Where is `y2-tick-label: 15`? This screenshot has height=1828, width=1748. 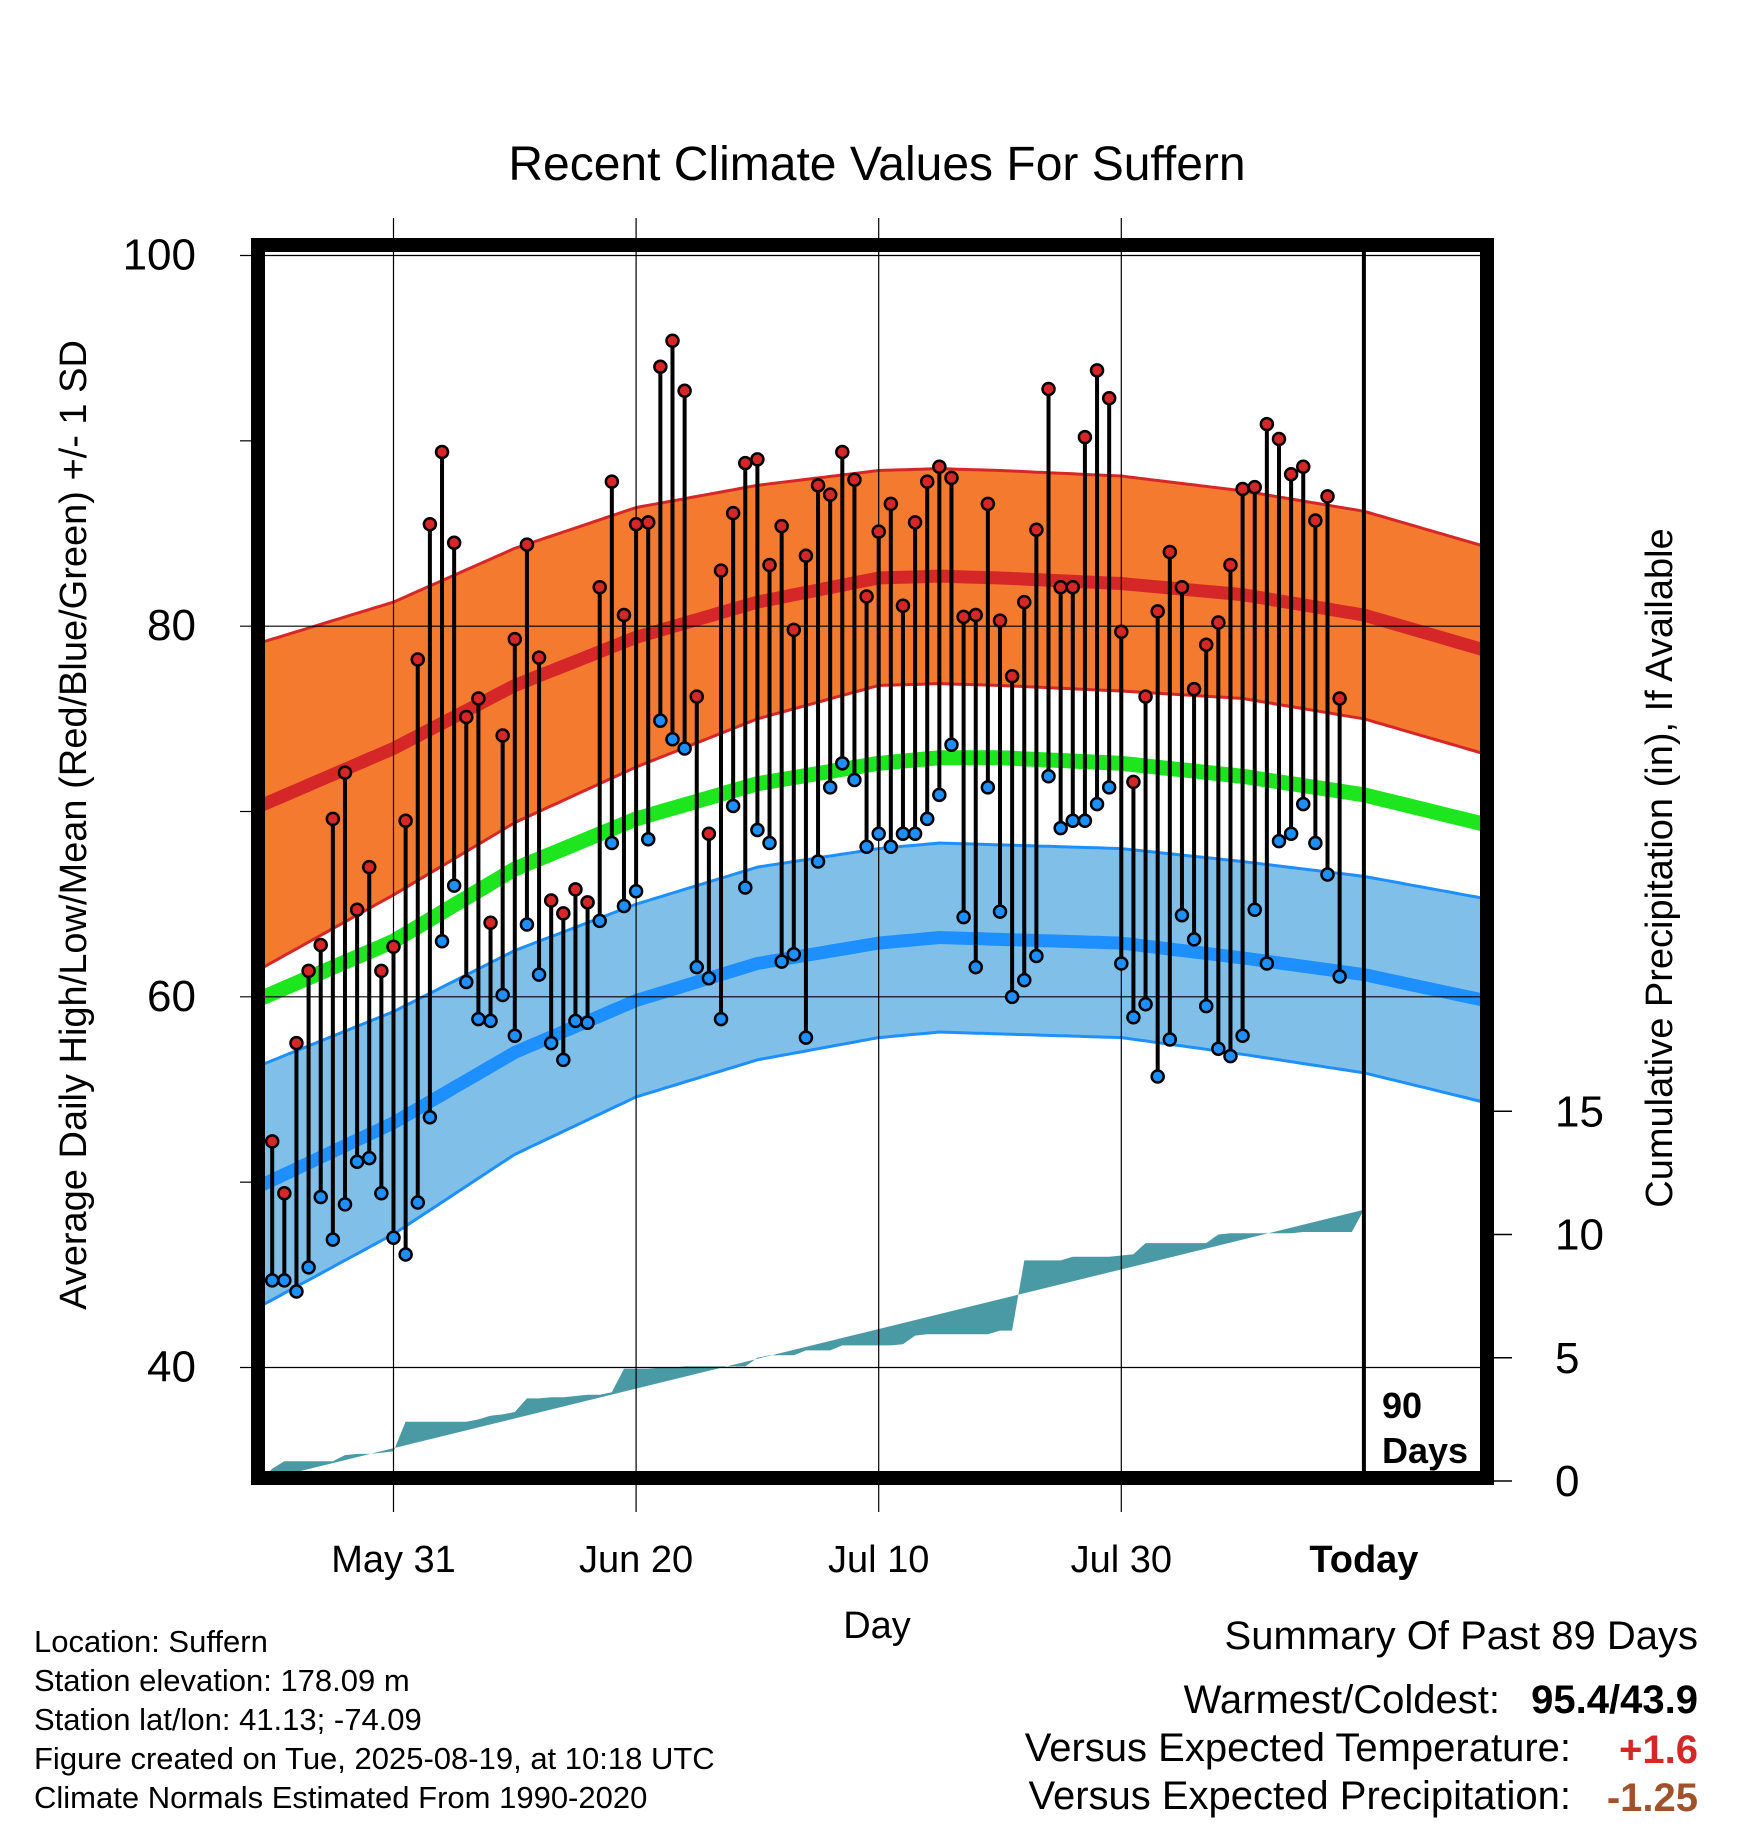 y2-tick-label: 15 is located at coordinates (1579, 1111).